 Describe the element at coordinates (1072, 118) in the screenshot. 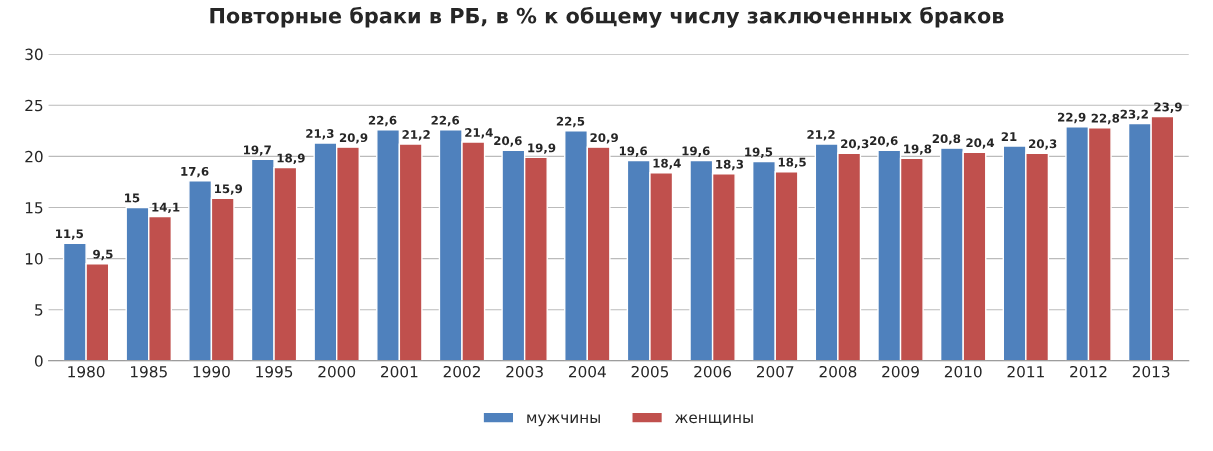

I see `data-label: 22,9` at that location.